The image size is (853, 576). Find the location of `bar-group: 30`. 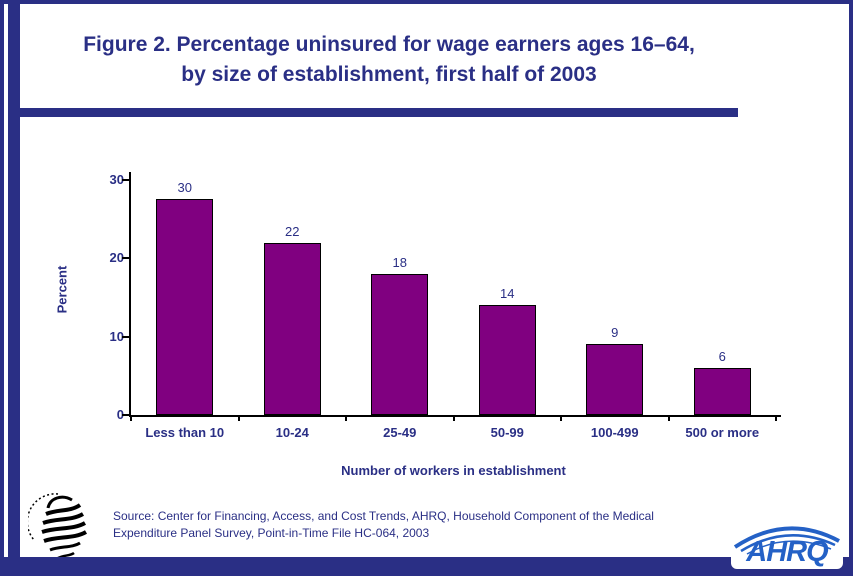

bar-group: 30 is located at coordinates (185, 297).